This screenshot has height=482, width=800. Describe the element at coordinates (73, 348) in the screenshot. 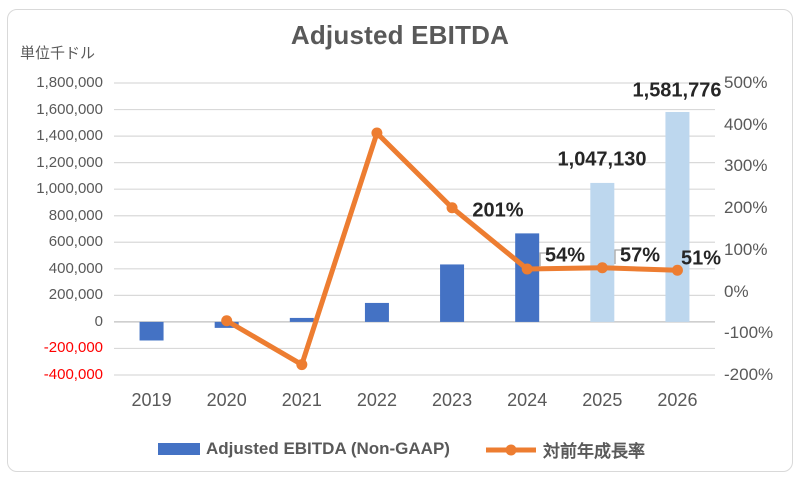

I see `left-axis-tick: -200,000` at that location.